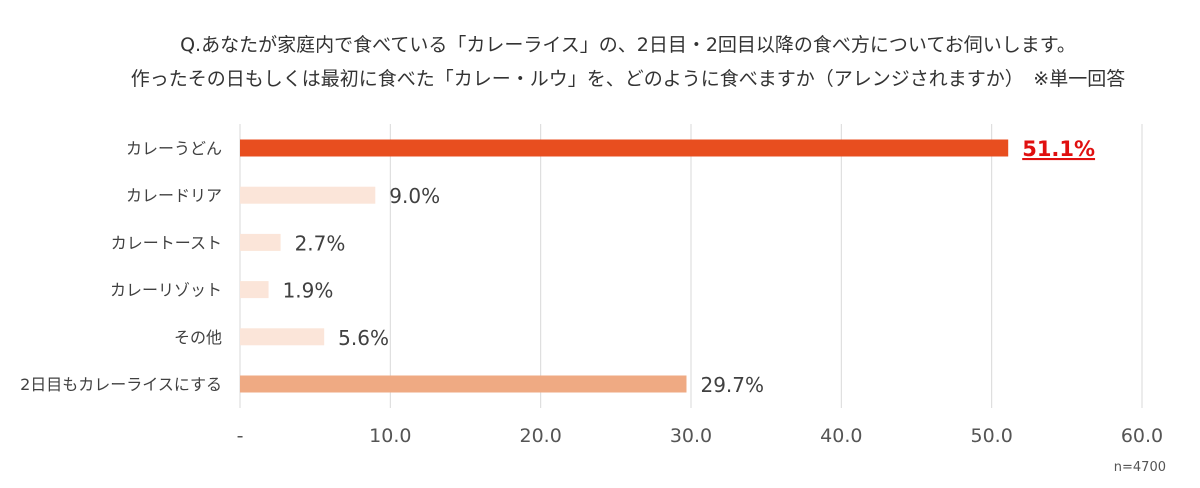 The height and width of the screenshot is (488, 1200). What do you see at coordinates (174, 148) in the screenshot?
I see `category-label: カレーうどん` at bounding box center [174, 148].